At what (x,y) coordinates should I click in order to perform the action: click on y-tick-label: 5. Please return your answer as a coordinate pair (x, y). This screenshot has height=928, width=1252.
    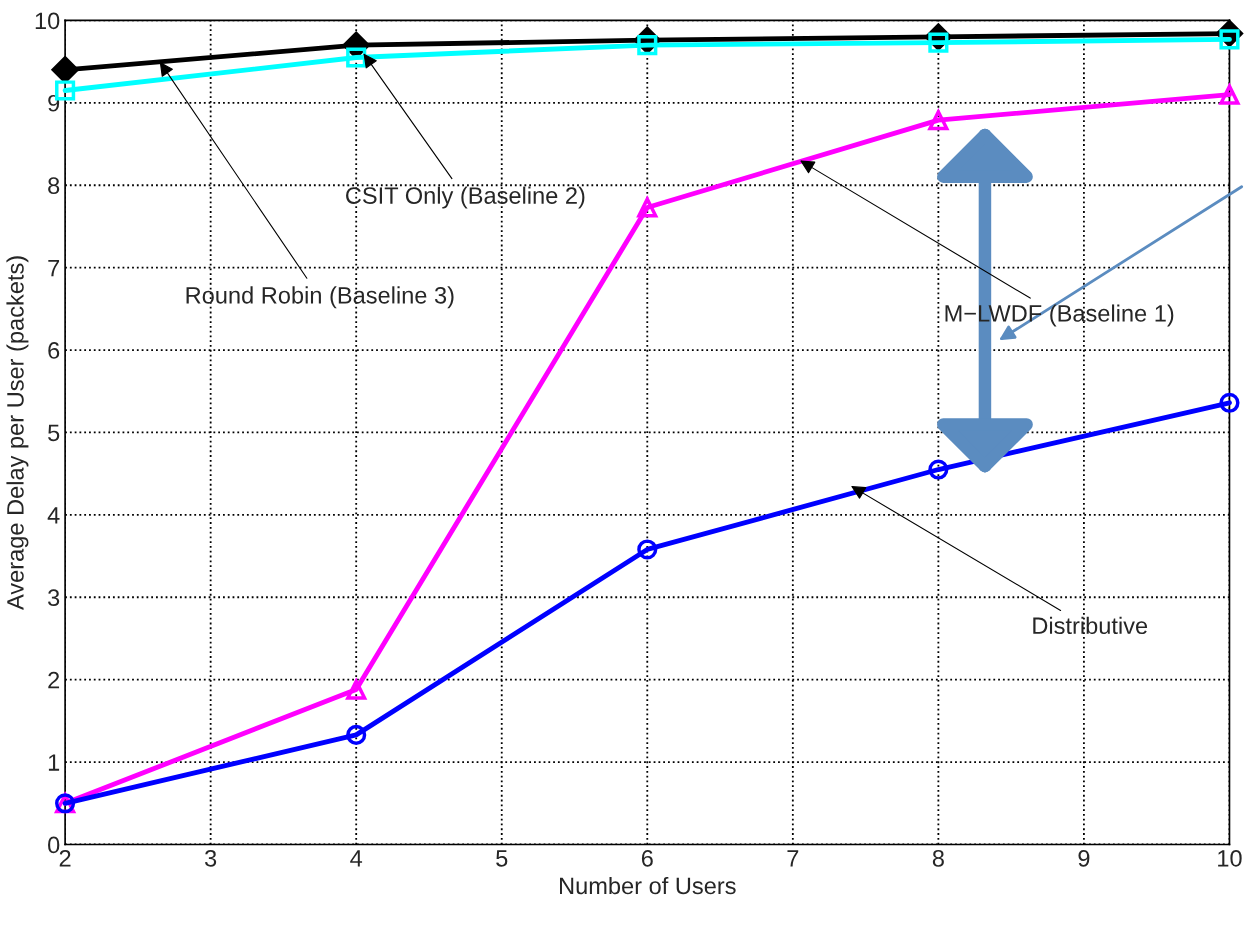
    Looking at the image, I should click on (54, 433).